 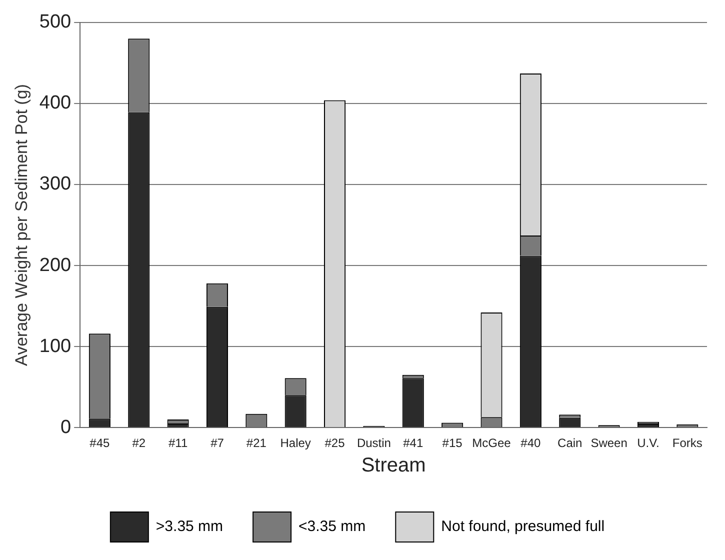 What do you see at coordinates (55, 265) in the screenshot?
I see `y-tick-label: 200` at bounding box center [55, 265].